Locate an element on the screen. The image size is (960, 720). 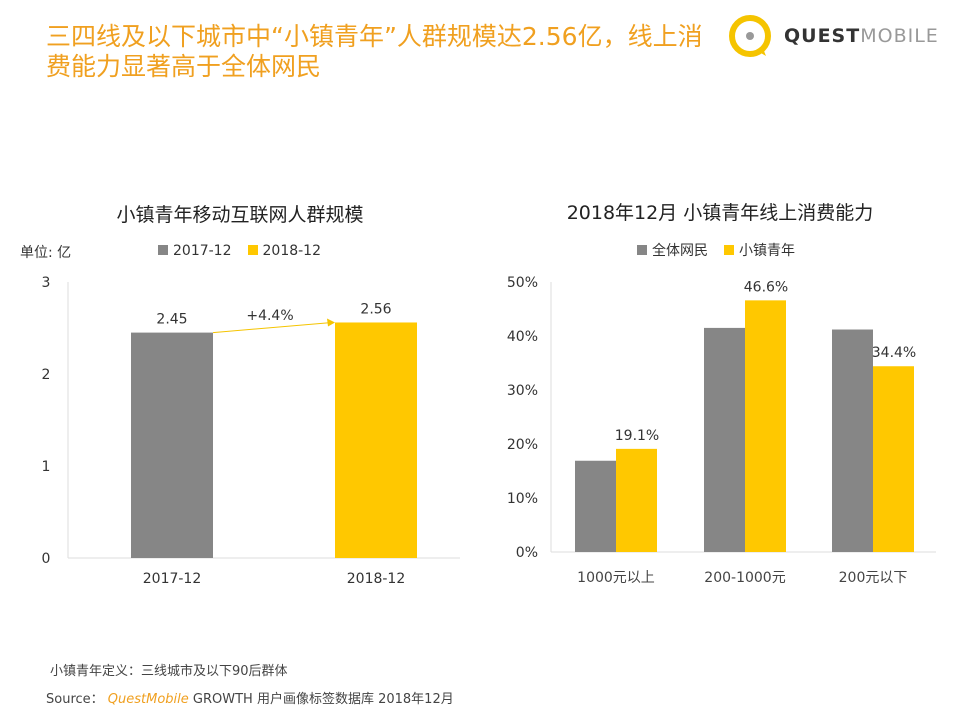
y-tick-label: 30% is located at coordinates (522, 391).